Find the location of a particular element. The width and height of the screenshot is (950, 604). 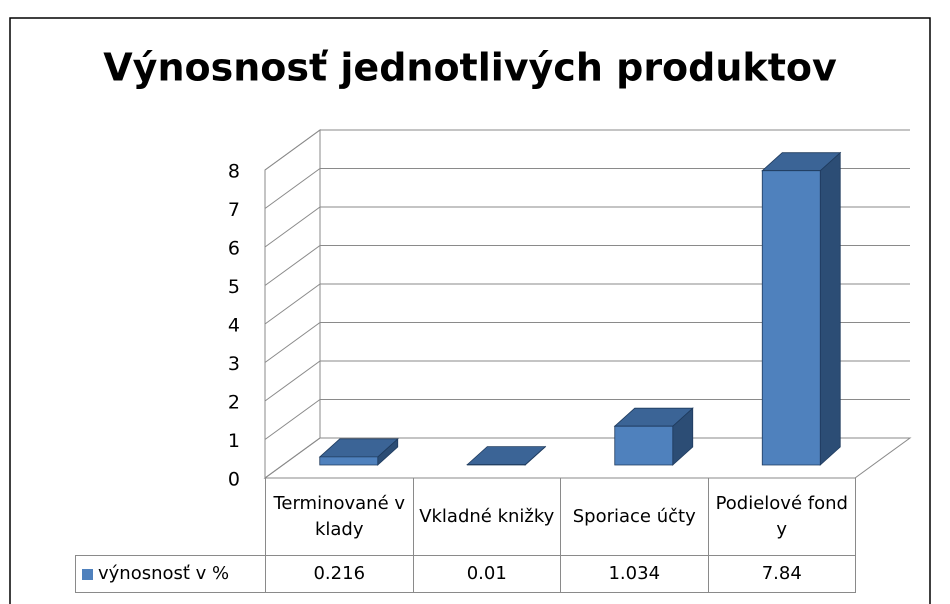

y-tick-label: 7 is located at coordinates (234, 210).